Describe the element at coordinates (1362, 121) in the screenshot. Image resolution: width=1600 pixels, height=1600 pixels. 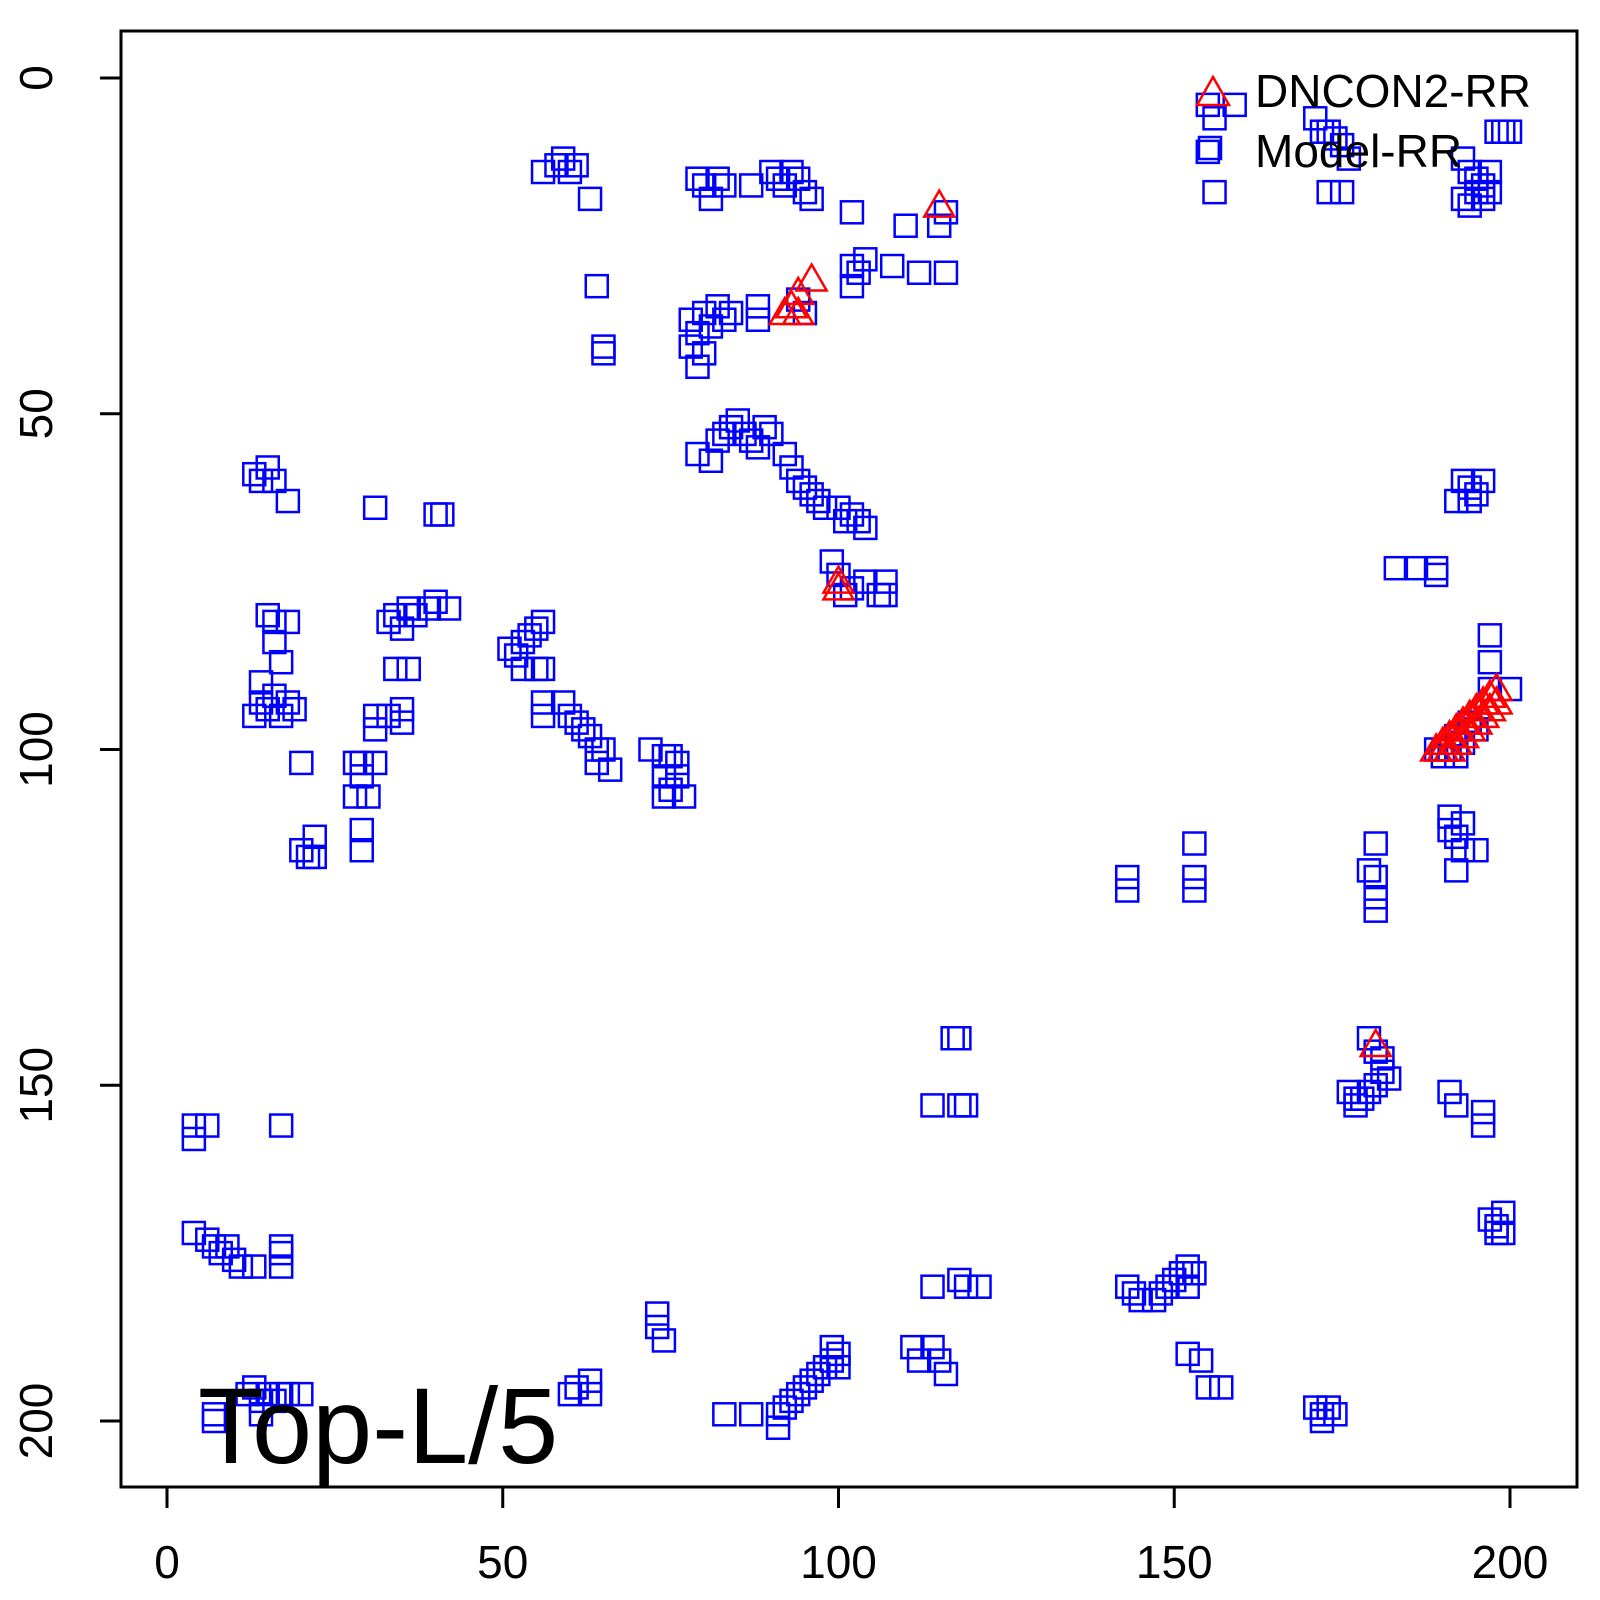
I see `legend: DNCON2-RR Model-RR` at that location.